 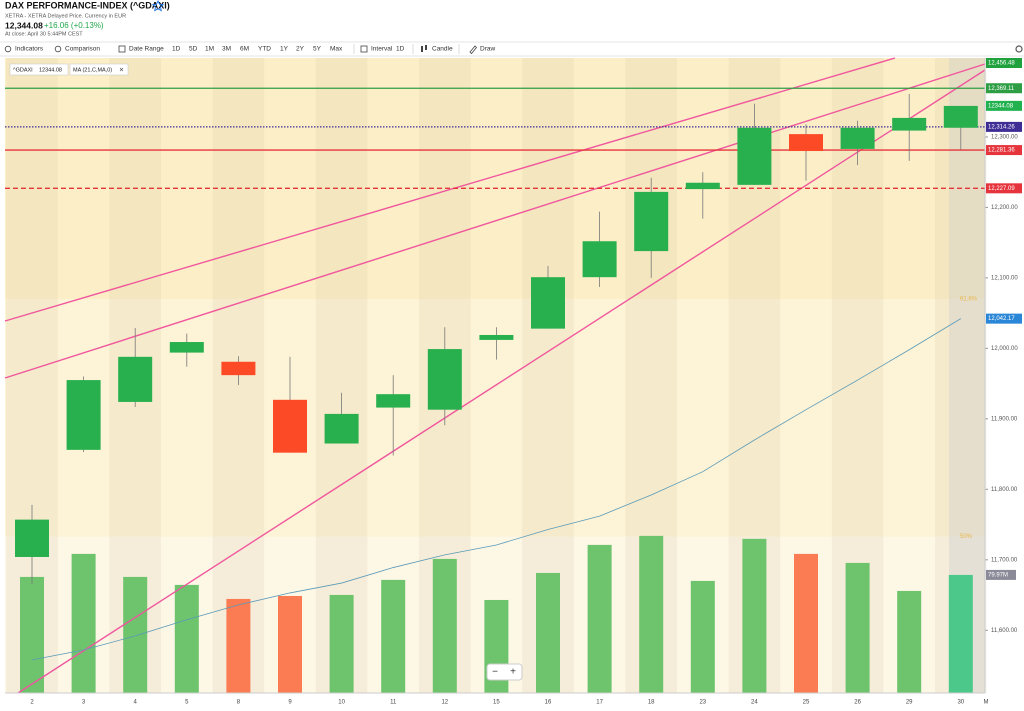 I want to click on x-tick-label: 16, so click(x=548, y=703).